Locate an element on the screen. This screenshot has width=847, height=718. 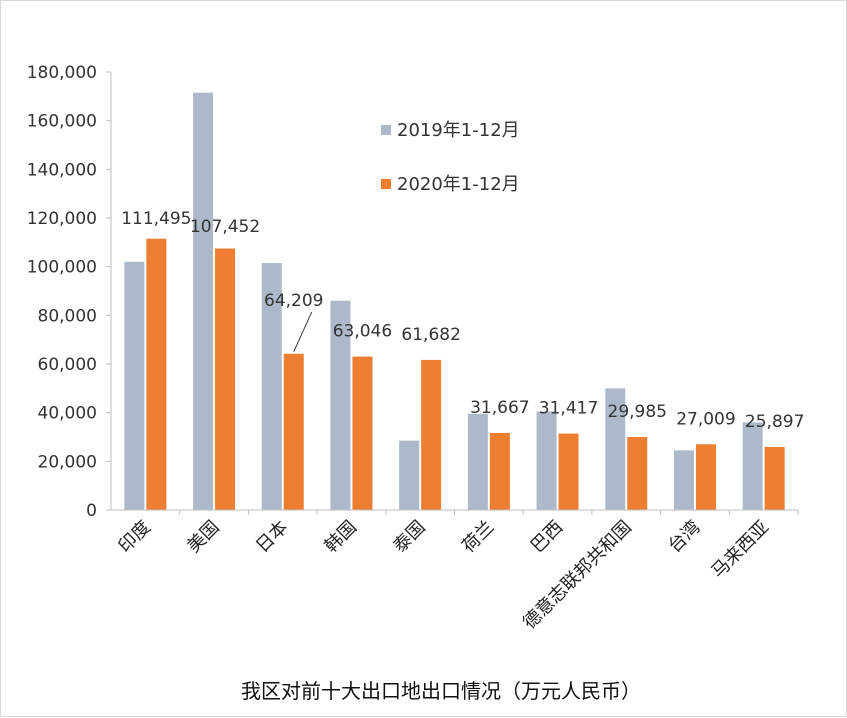
x-category-label: 巴西 is located at coordinates (547, 537).